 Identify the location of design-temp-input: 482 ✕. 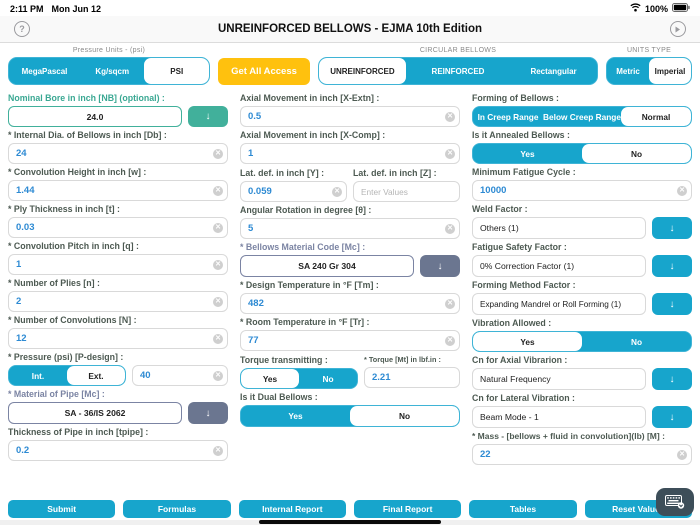
(350, 303).